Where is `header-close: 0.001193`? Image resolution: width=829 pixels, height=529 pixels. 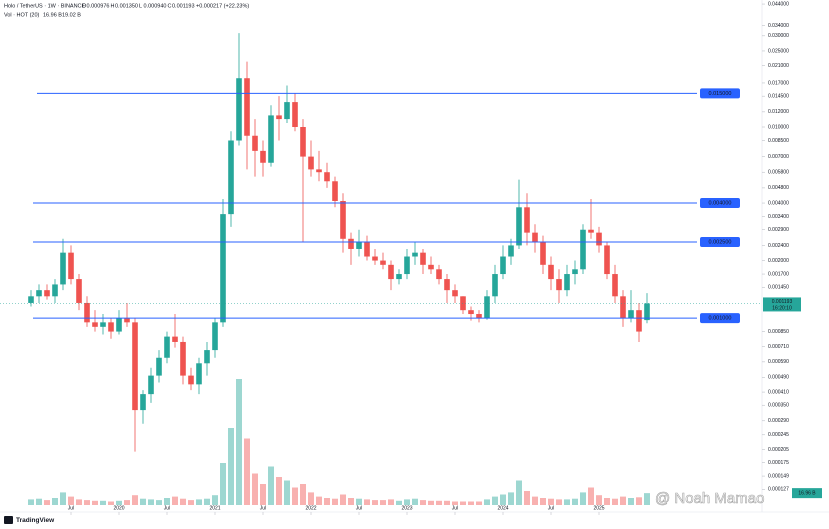 header-close: 0.001193 is located at coordinates (183, 6).